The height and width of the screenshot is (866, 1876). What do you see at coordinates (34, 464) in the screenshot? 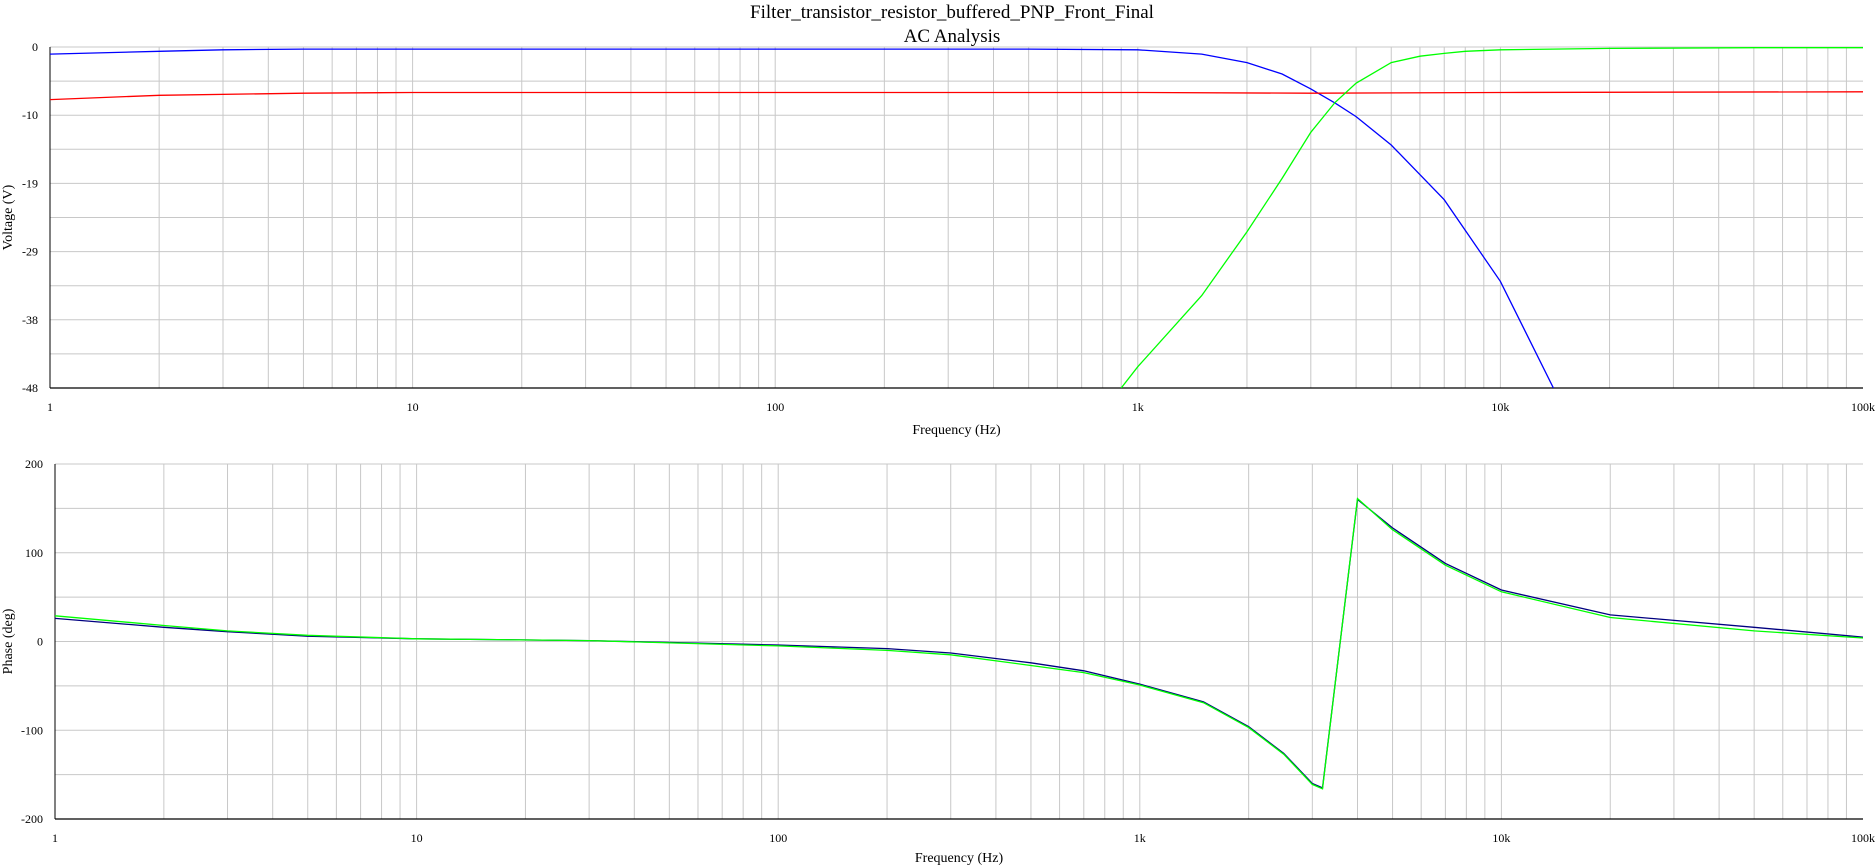
I see `y-tick-label: 200` at bounding box center [34, 464].